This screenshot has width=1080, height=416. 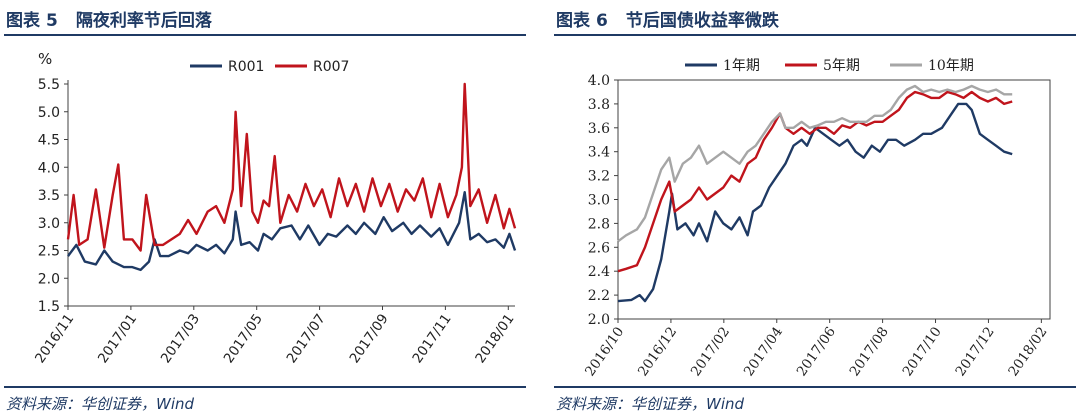 I want to click on y-tick-label: 2.4, so click(x=599, y=272).